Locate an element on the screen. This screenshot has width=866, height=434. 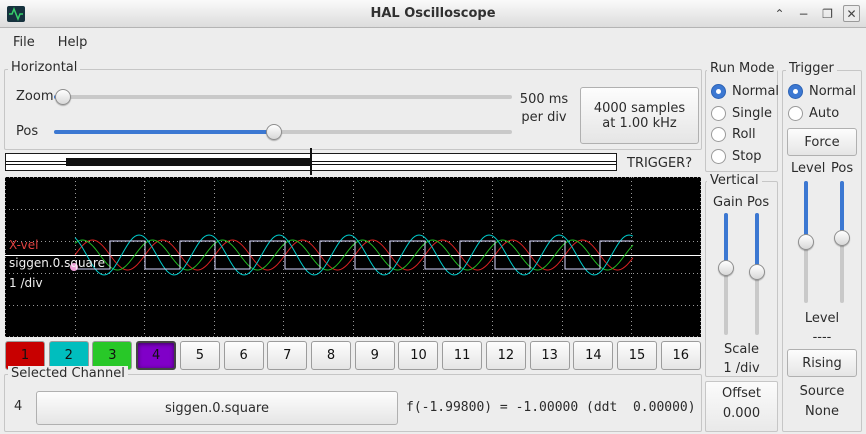
trigger-pos-slider is located at coordinates (842, 242).